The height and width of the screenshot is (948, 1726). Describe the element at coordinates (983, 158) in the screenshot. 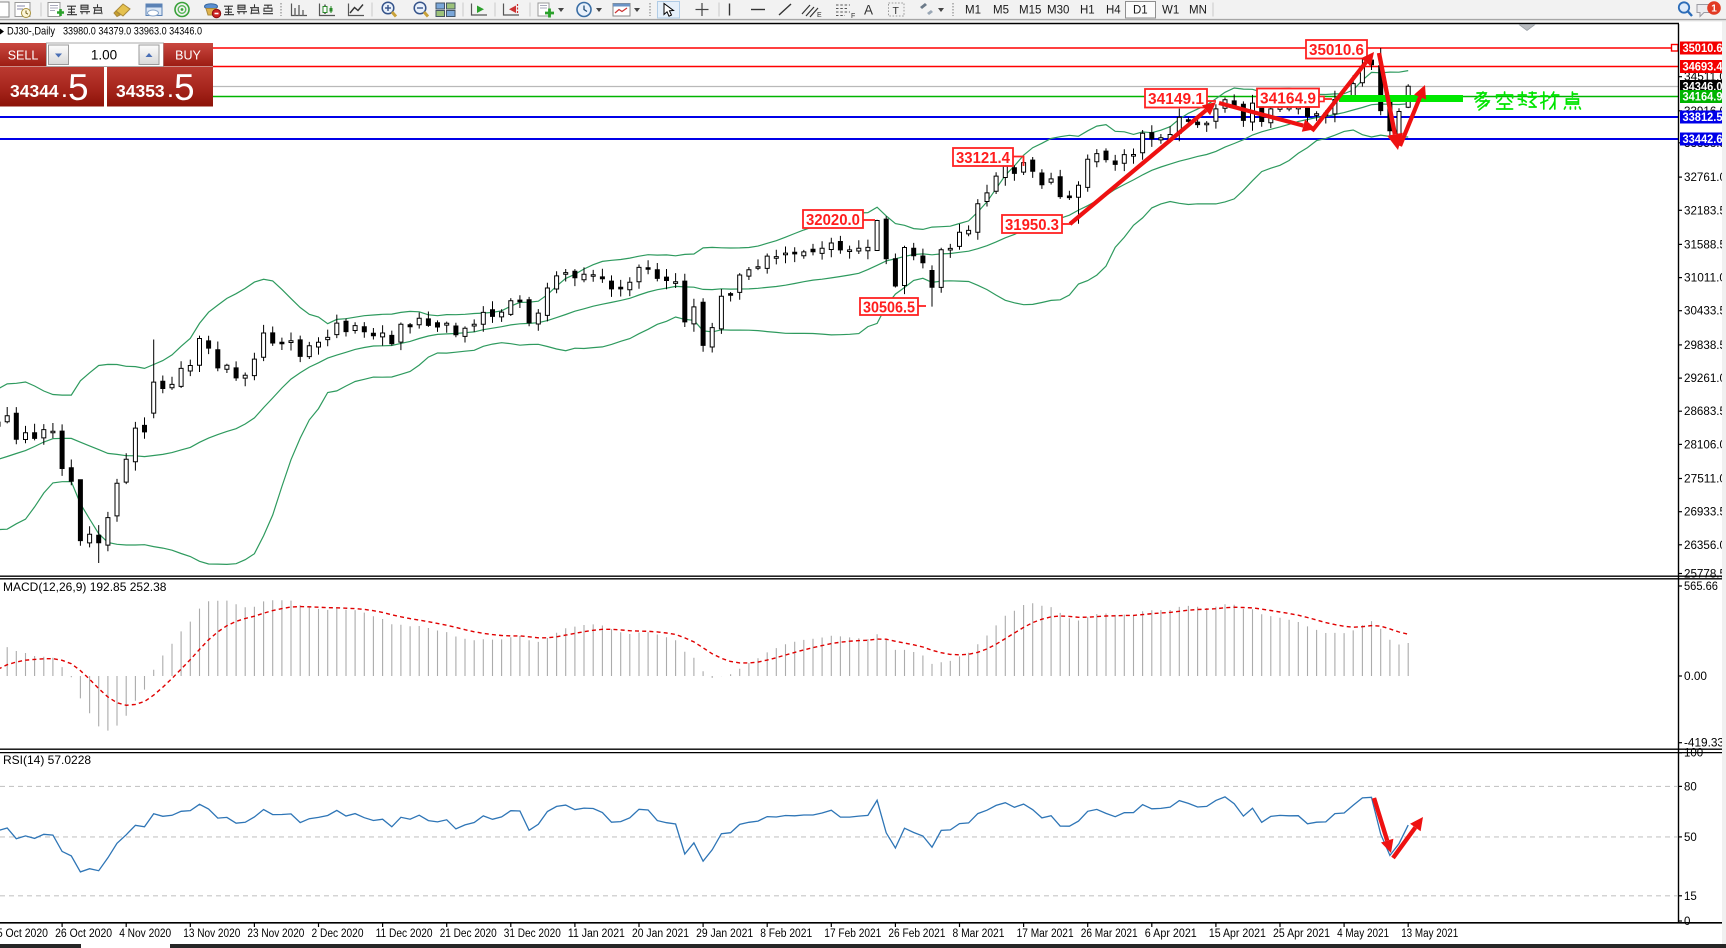

I see `svg-text: 33121.4` at that location.